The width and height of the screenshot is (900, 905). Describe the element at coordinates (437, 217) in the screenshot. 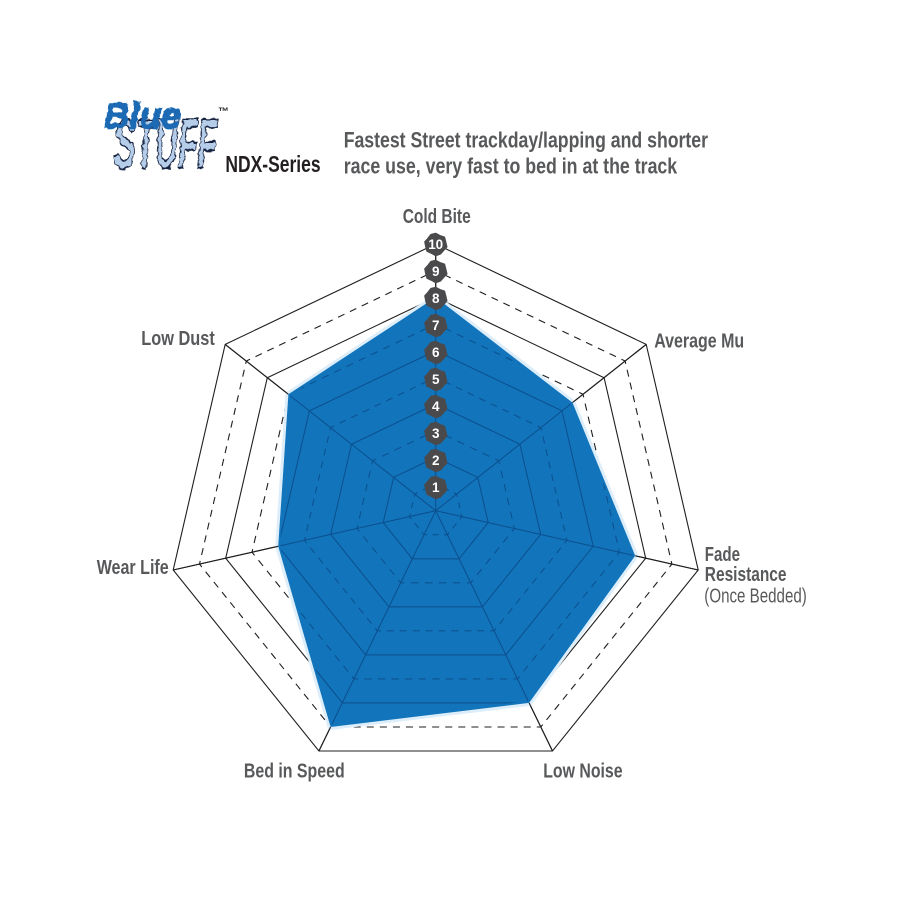

I see `svg-text: Cold Bite` at that location.